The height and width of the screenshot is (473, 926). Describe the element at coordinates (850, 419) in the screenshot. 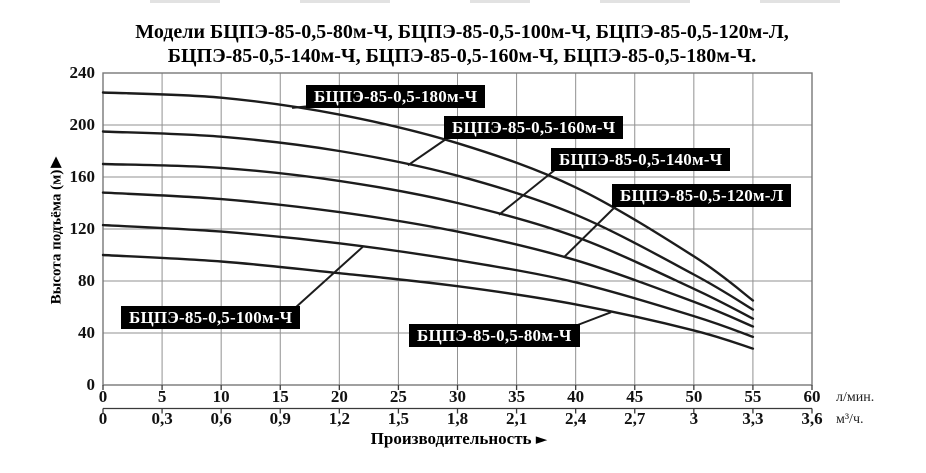

I see `x-axis-unit-m3h: м³/ч.` at that location.